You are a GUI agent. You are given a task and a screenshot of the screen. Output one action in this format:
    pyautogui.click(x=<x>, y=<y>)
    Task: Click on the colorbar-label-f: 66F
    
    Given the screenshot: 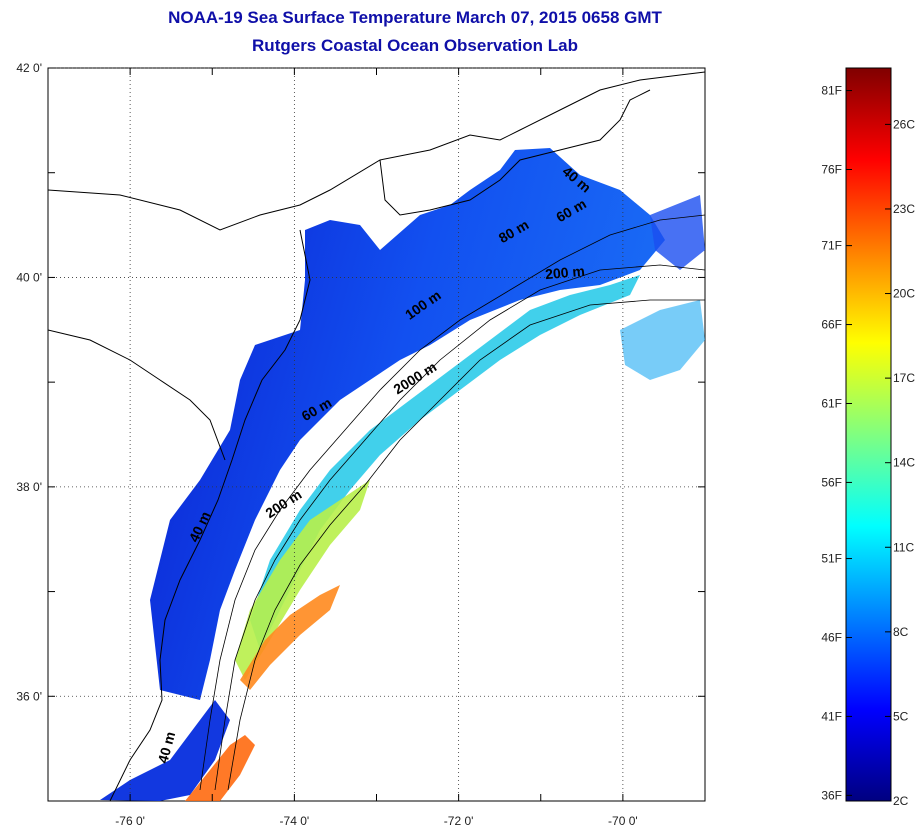 What is the action you would take?
    pyautogui.click(x=831, y=325)
    